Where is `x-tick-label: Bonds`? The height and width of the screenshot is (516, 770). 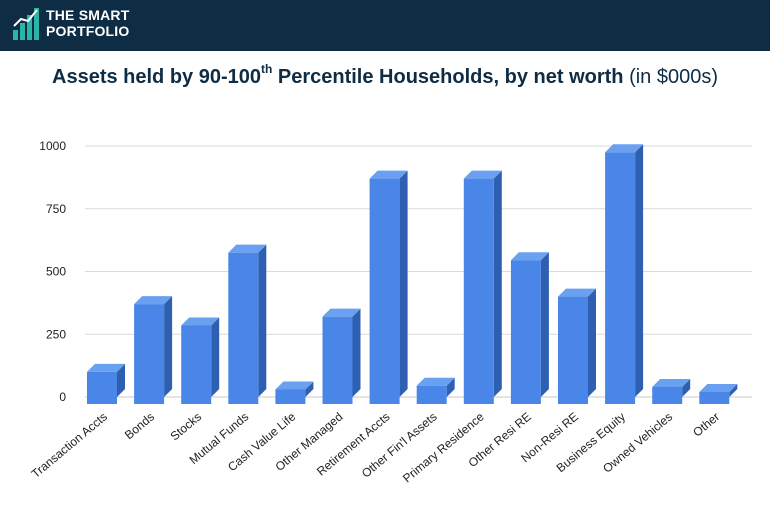 x-tick-label: Bonds is located at coordinates (139, 426).